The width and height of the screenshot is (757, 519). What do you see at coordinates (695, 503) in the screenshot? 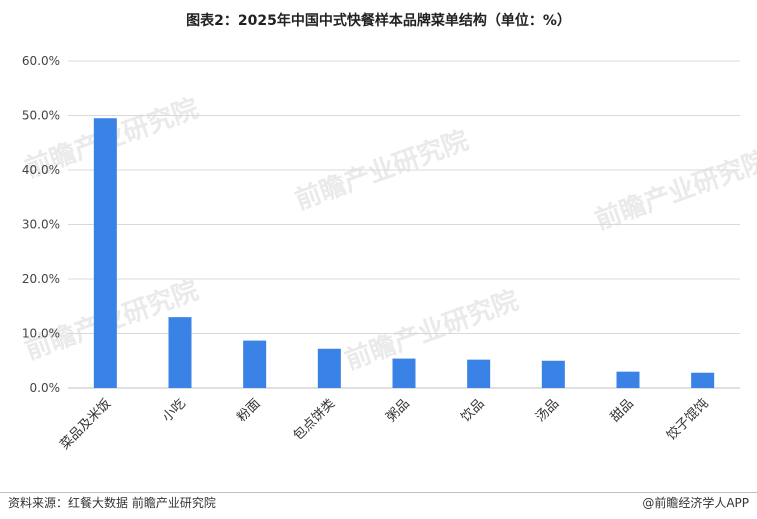
I see `brand-credit: @前瞻经济学人APP` at bounding box center [695, 503].